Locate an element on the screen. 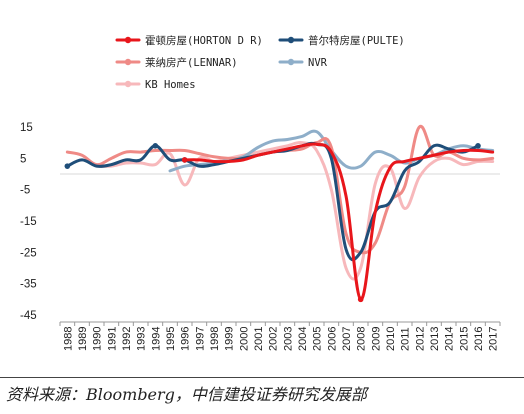  x-tick-label: 2016 is located at coordinates (479, 339).